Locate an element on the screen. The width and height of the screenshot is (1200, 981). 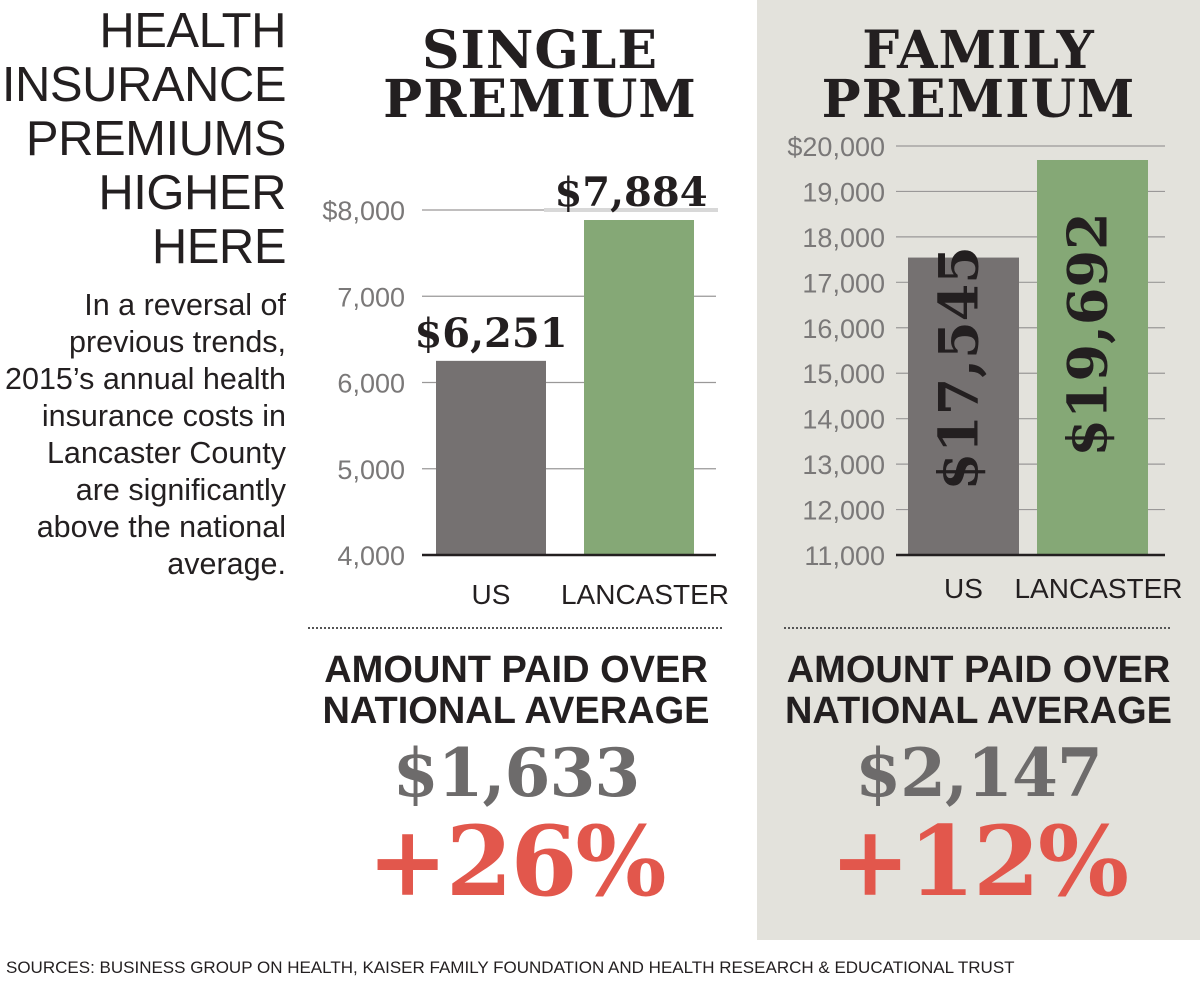
family-tick-label: 14,000 is located at coordinates (843, 420).